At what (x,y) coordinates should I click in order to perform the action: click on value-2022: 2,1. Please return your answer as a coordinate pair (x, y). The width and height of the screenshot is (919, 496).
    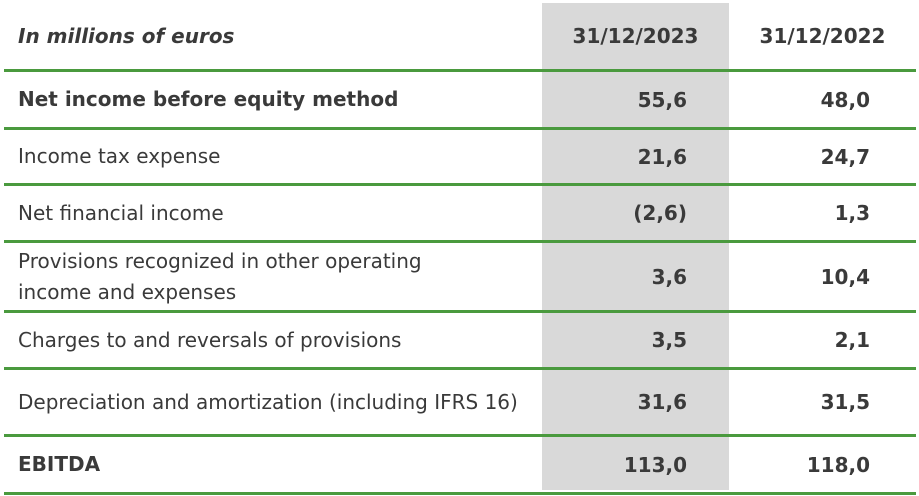
    Looking at the image, I should click on (852, 340).